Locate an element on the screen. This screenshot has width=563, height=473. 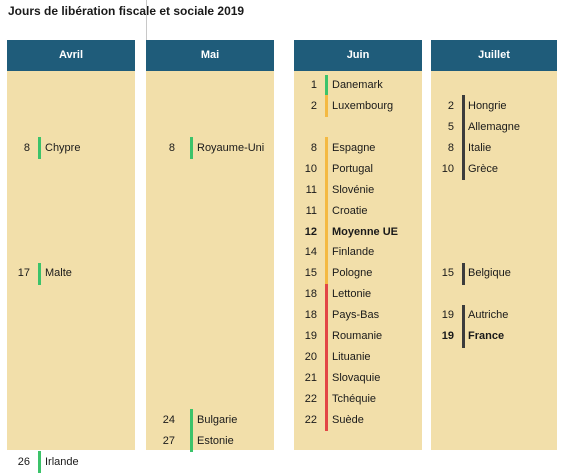
country-label: Pologne is located at coordinates (352, 273).